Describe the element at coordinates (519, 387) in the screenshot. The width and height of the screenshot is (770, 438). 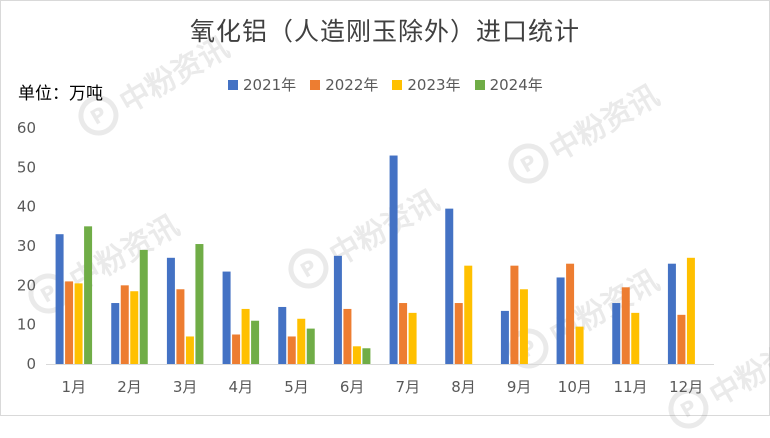
I see `x-tick-label: 9月` at that location.